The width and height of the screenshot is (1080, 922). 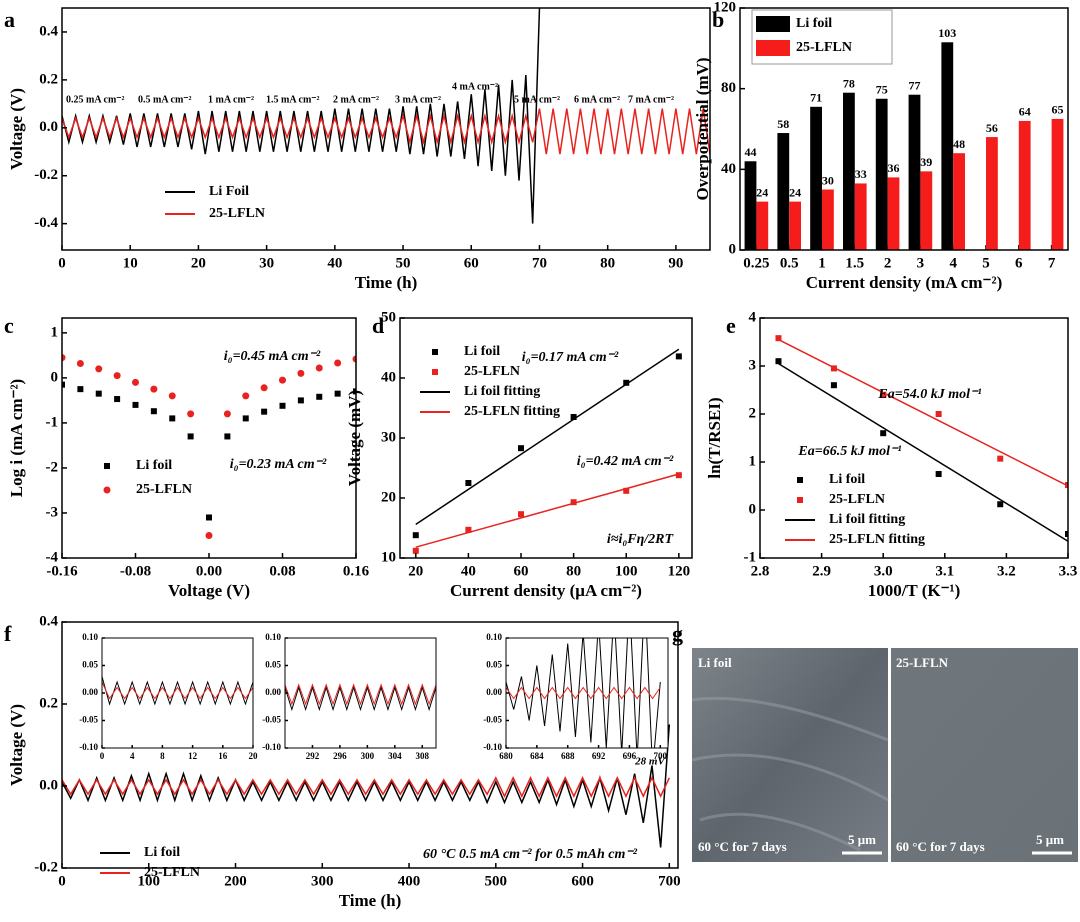 I want to click on y-axis-label: Voltage (mV), so click(x=354, y=438).